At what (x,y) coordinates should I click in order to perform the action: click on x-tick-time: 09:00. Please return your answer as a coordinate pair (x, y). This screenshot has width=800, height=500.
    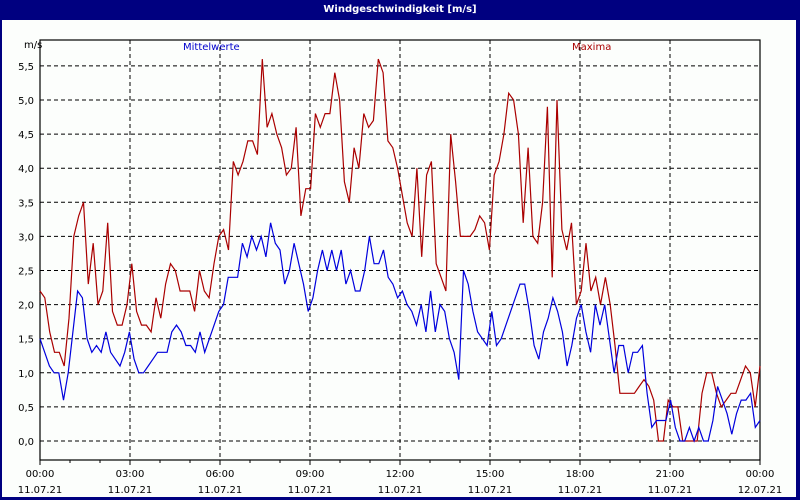
    Looking at the image, I should click on (310, 474).